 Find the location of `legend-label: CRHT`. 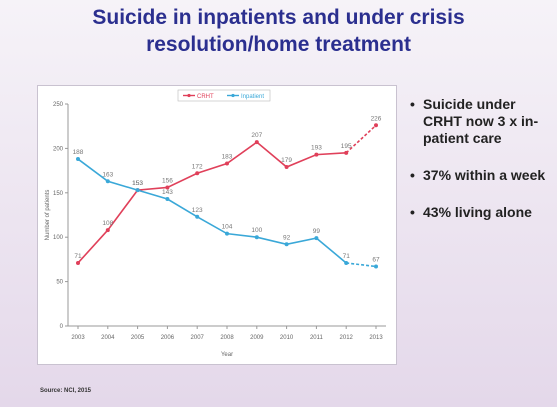

legend-label: CRHT is located at coordinates (205, 97).